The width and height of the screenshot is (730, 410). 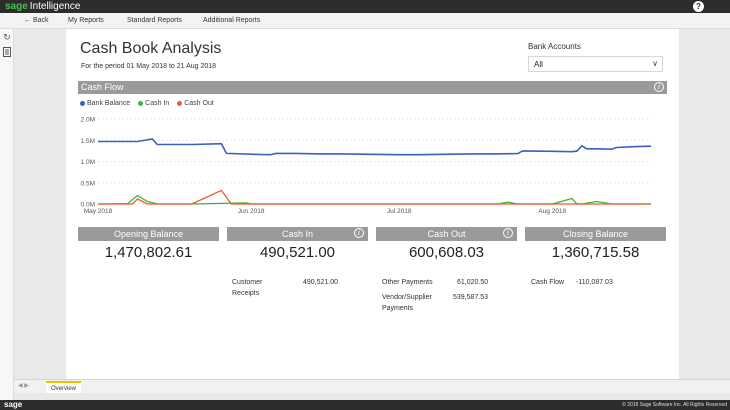 What do you see at coordinates (199, 103) in the screenshot?
I see `legend-label: Cash Out` at bounding box center [199, 103].